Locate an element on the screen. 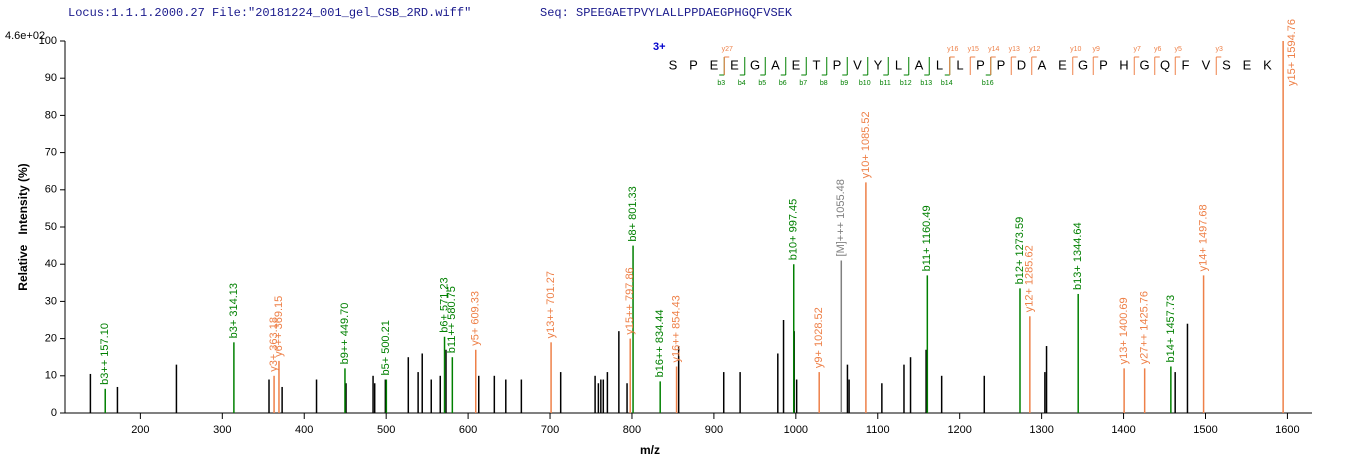 This screenshot has width=1362, height=473. peak-label: b11++ 580.75 is located at coordinates (452, 319).